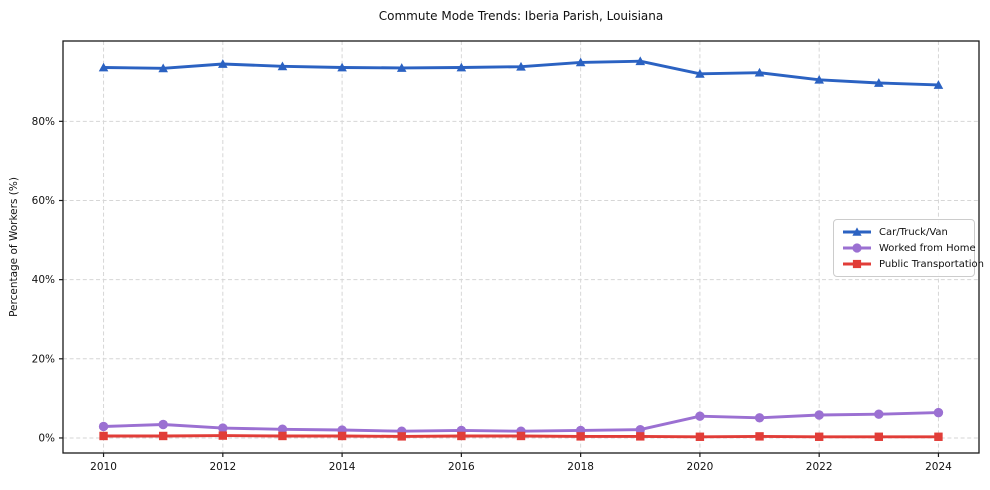  Describe the element at coordinates (46, 438) in the screenshot. I see `y-tick-label: 0%` at that location.